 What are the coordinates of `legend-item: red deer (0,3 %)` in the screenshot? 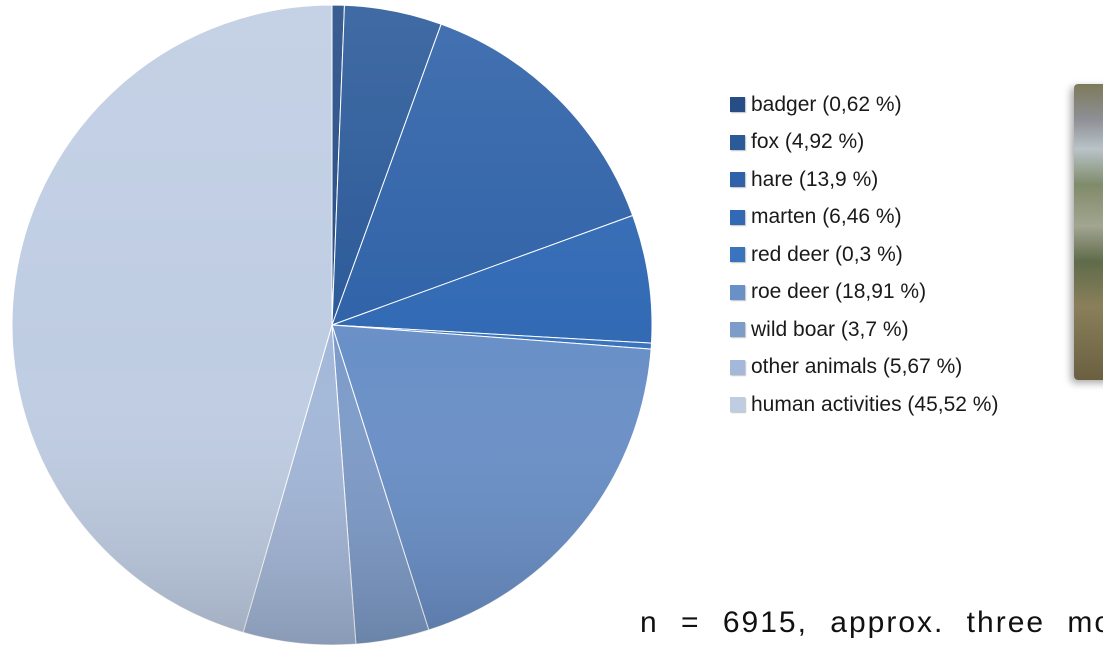 It's located at (864, 255).